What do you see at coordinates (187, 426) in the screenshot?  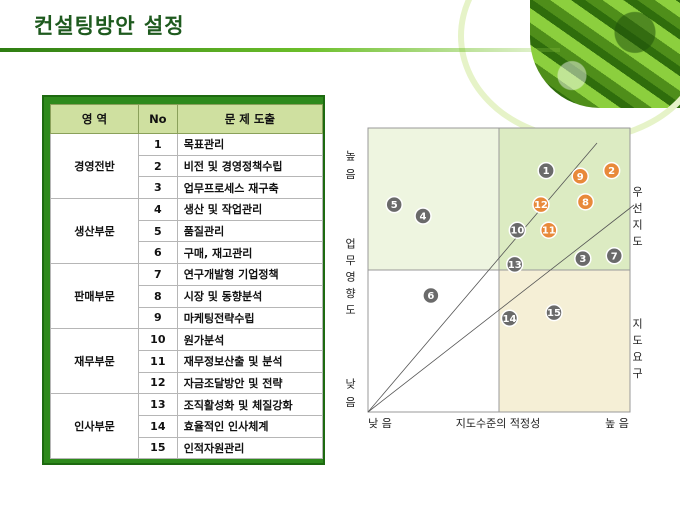 I see `table-row: 인사부문 13 조직활성화 및 체질강화` at bounding box center [187, 426].